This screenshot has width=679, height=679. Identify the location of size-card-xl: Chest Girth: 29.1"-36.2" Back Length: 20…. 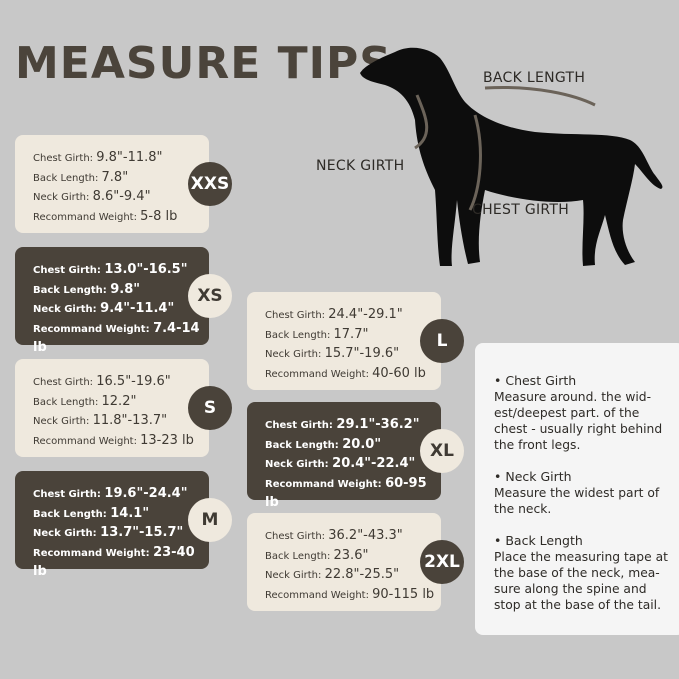
(344, 456).